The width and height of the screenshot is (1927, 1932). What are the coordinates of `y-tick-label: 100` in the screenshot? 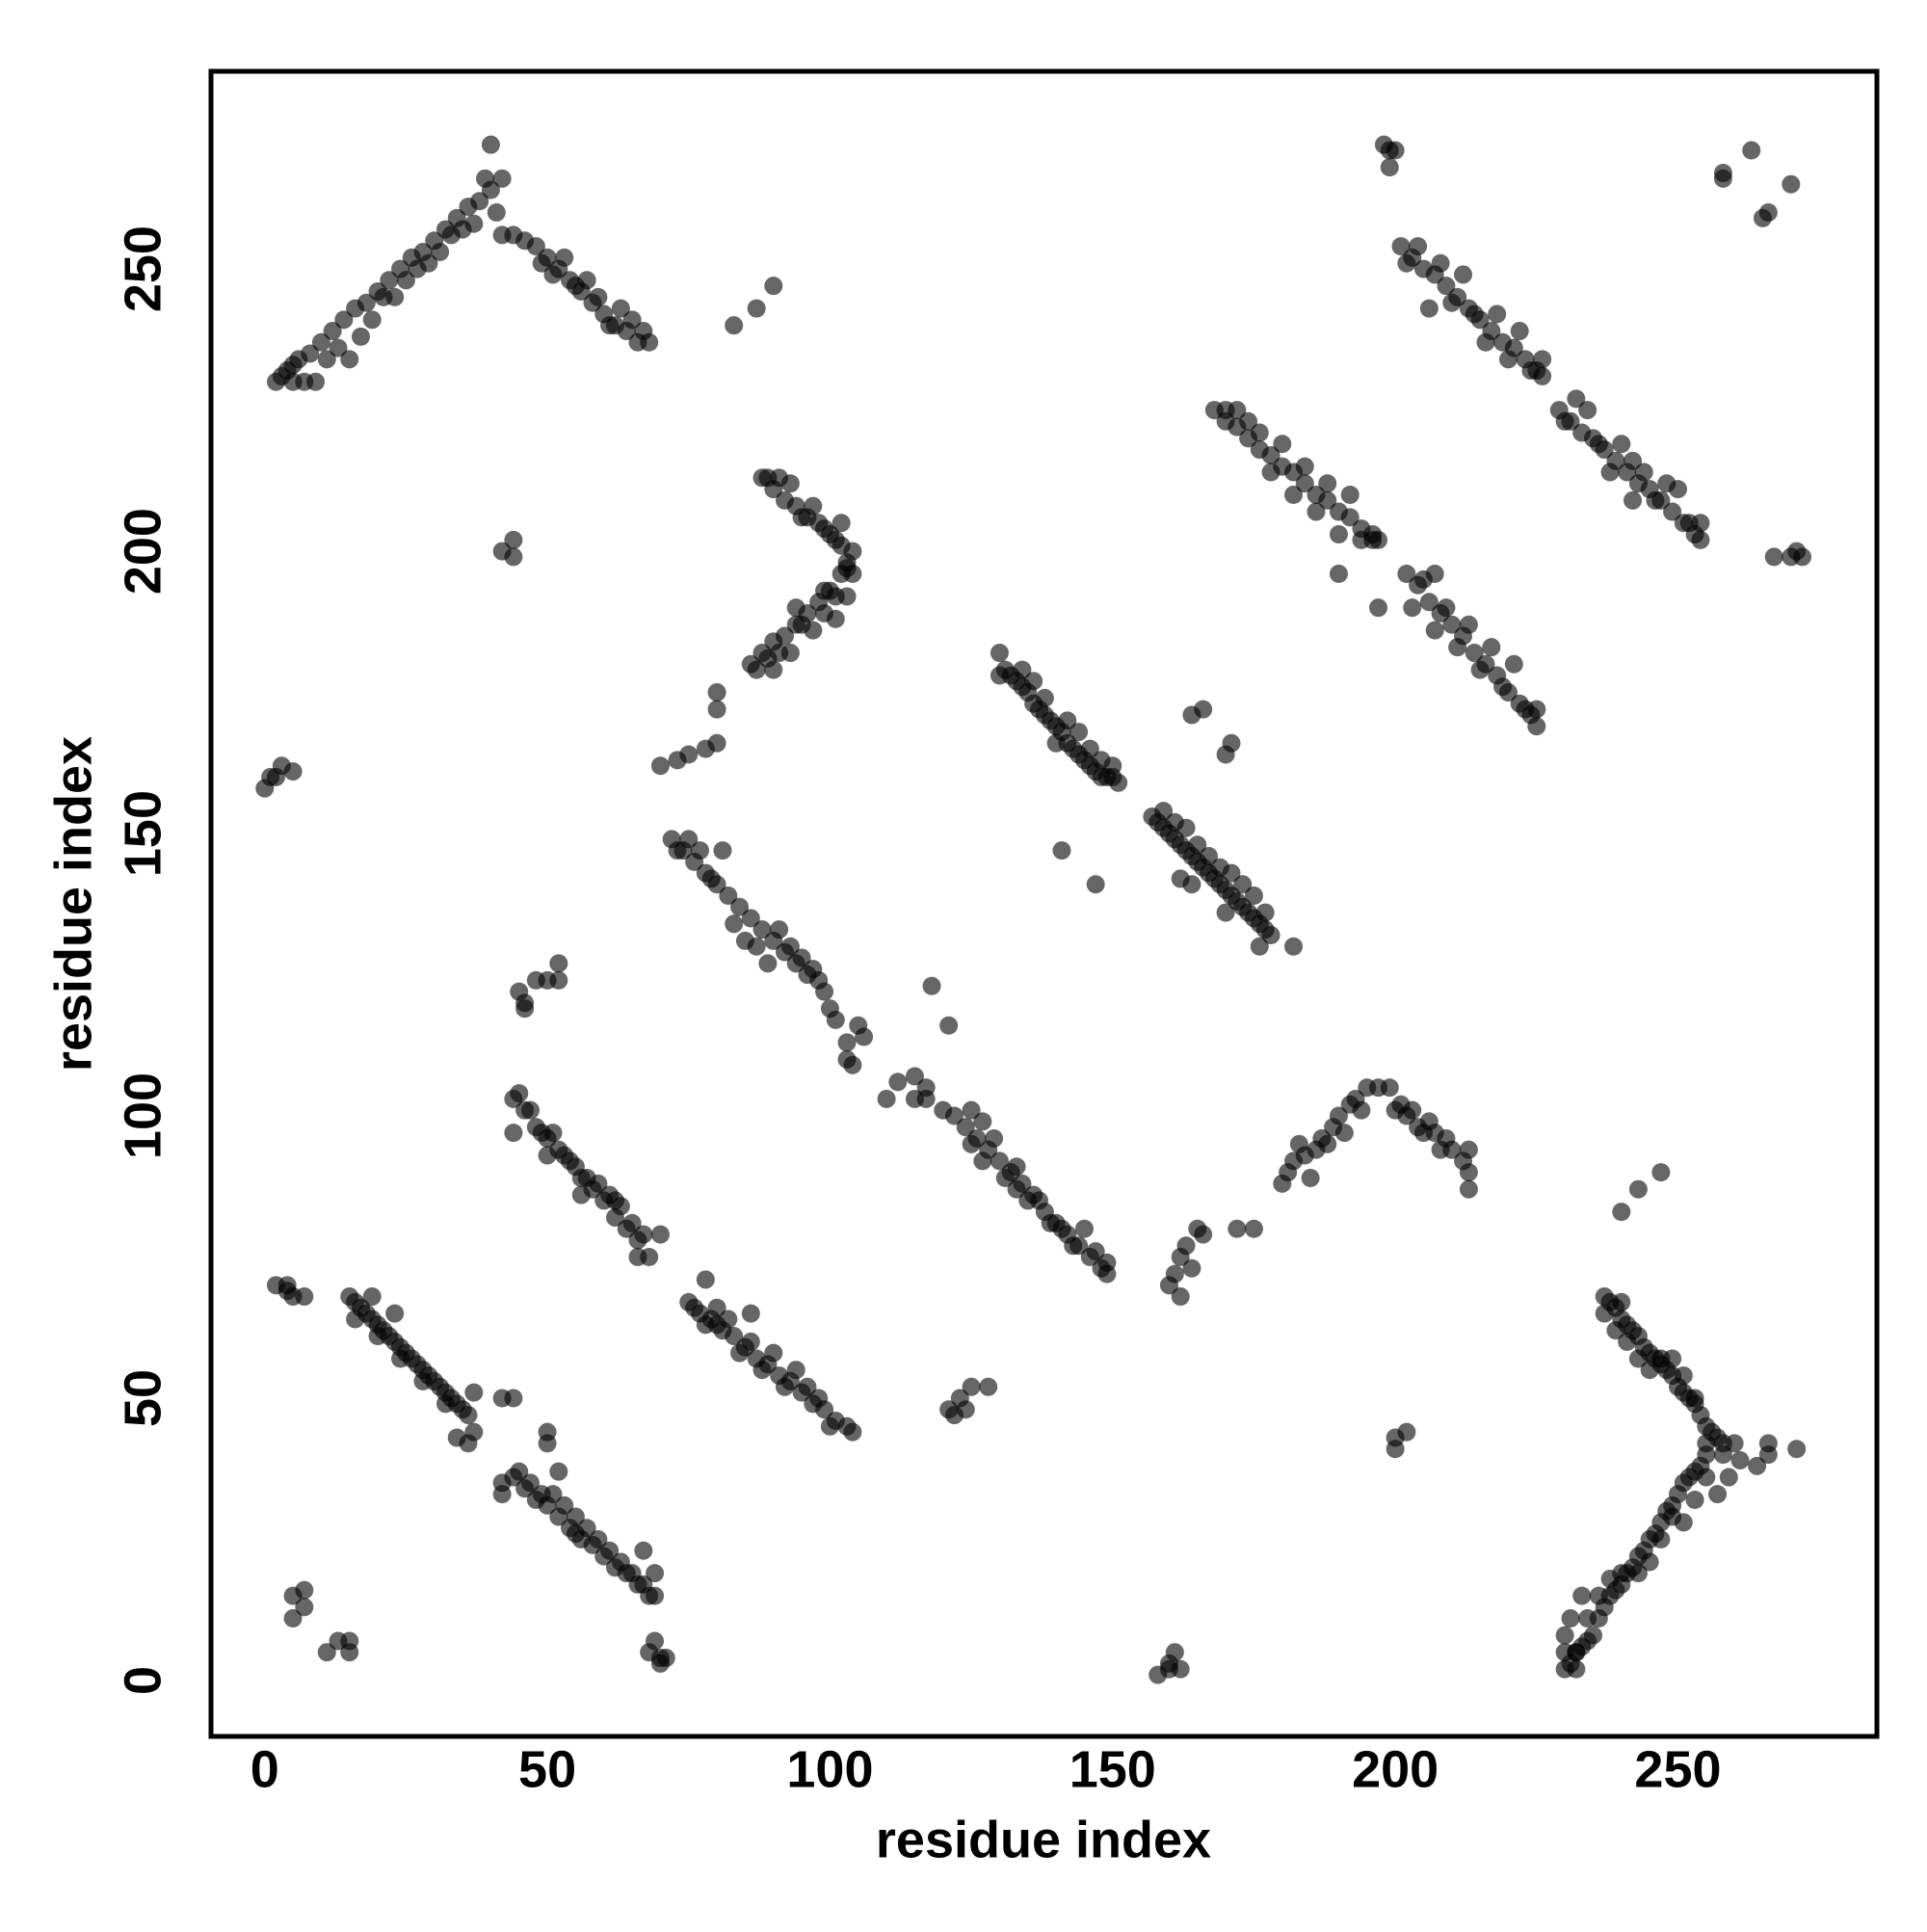 It's located at (143, 1115).